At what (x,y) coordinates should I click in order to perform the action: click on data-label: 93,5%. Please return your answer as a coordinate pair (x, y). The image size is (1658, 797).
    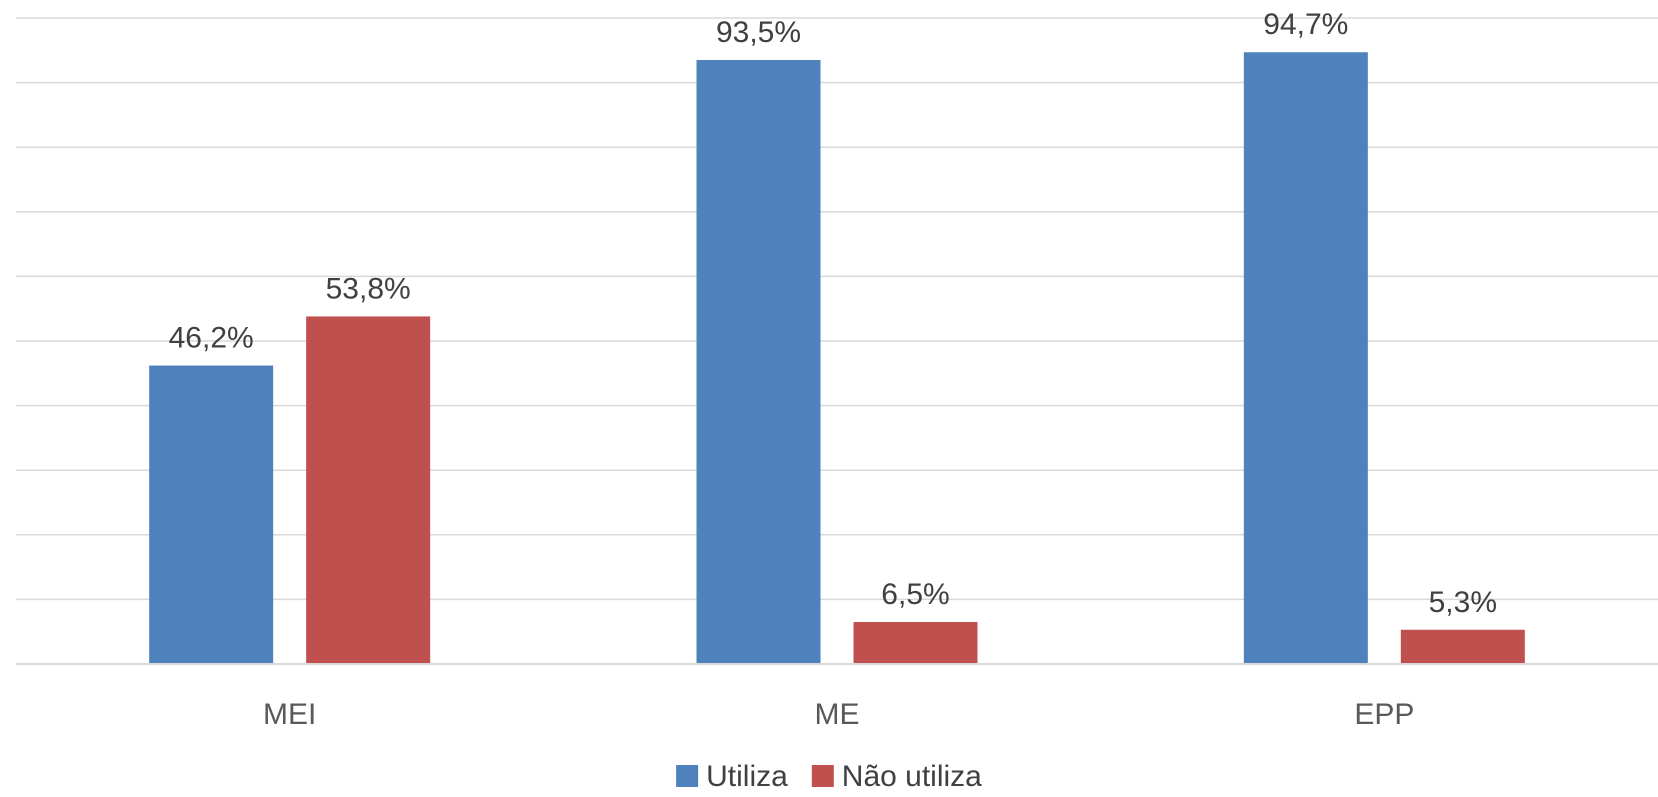
    Looking at the image, I should click on (758, 32).